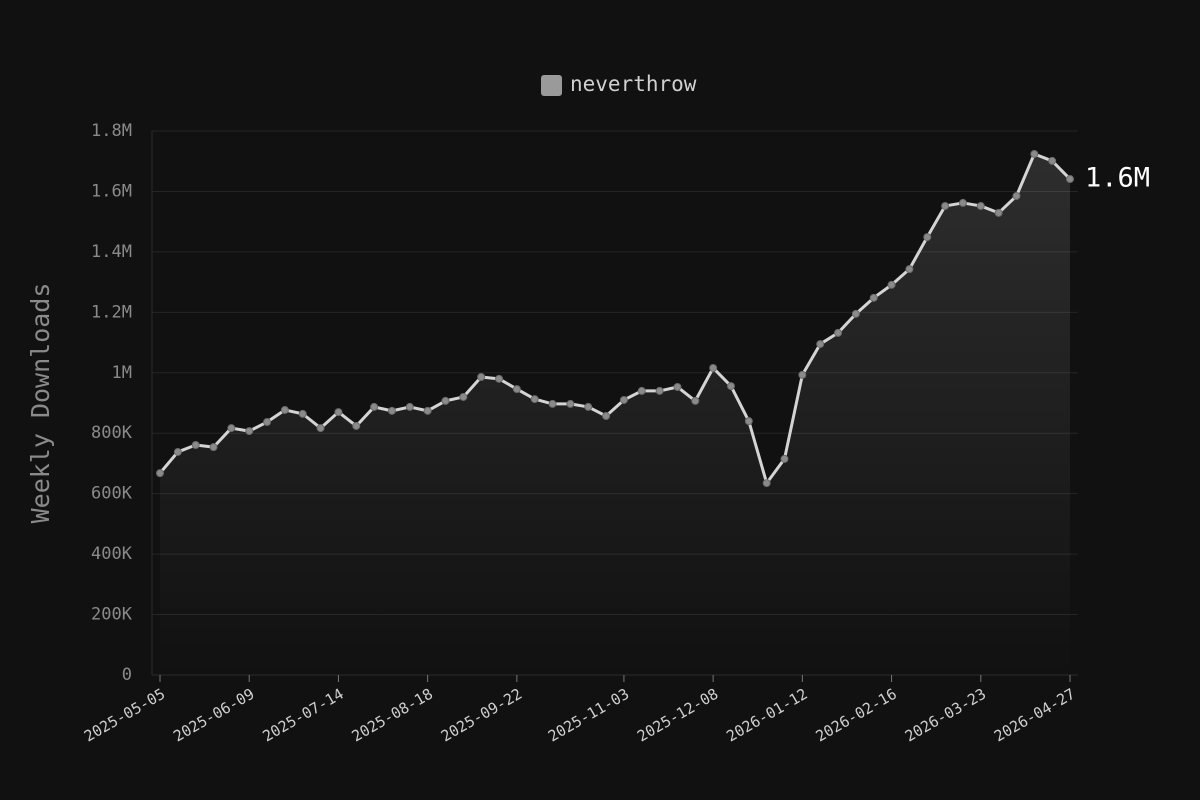  I want to click on x-tick-label: 2025-11-03, so click(588, 715).